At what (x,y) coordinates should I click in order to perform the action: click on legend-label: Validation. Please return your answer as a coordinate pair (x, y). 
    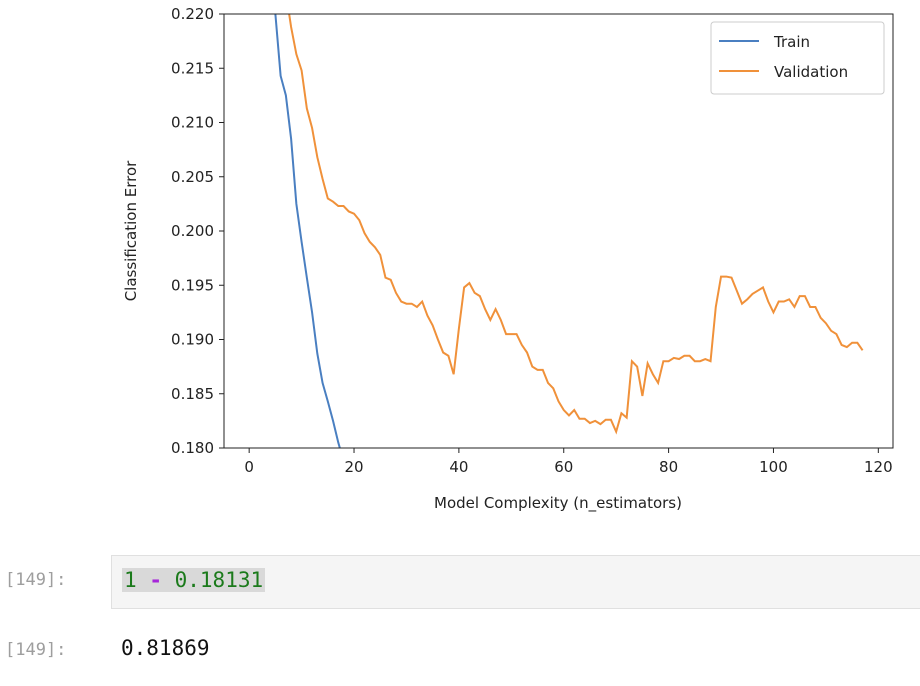
    Looking at the image, I should click on (811, 72).